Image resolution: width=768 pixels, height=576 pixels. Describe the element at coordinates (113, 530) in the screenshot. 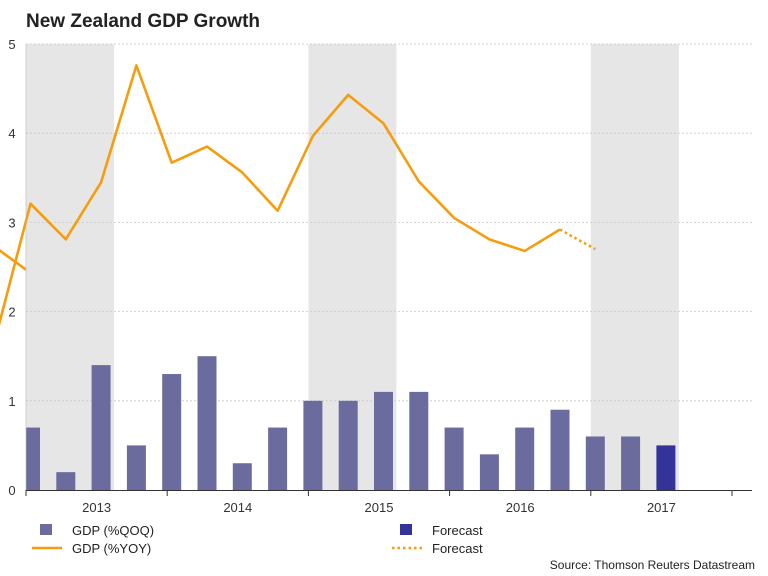

I see `legend-label-0: GDP (%QOQ)` at that location.